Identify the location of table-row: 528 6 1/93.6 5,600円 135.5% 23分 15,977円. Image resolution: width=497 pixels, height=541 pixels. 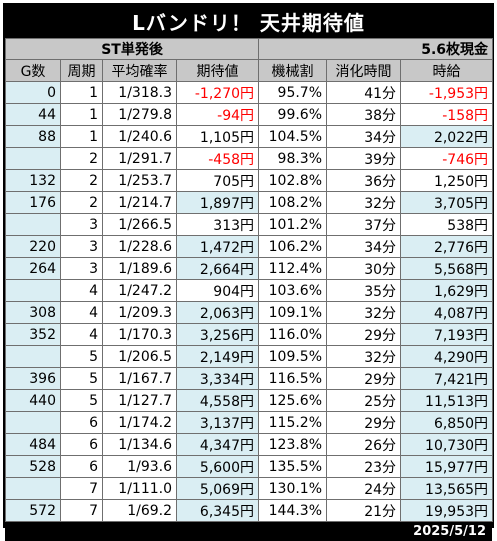
(249, 466).